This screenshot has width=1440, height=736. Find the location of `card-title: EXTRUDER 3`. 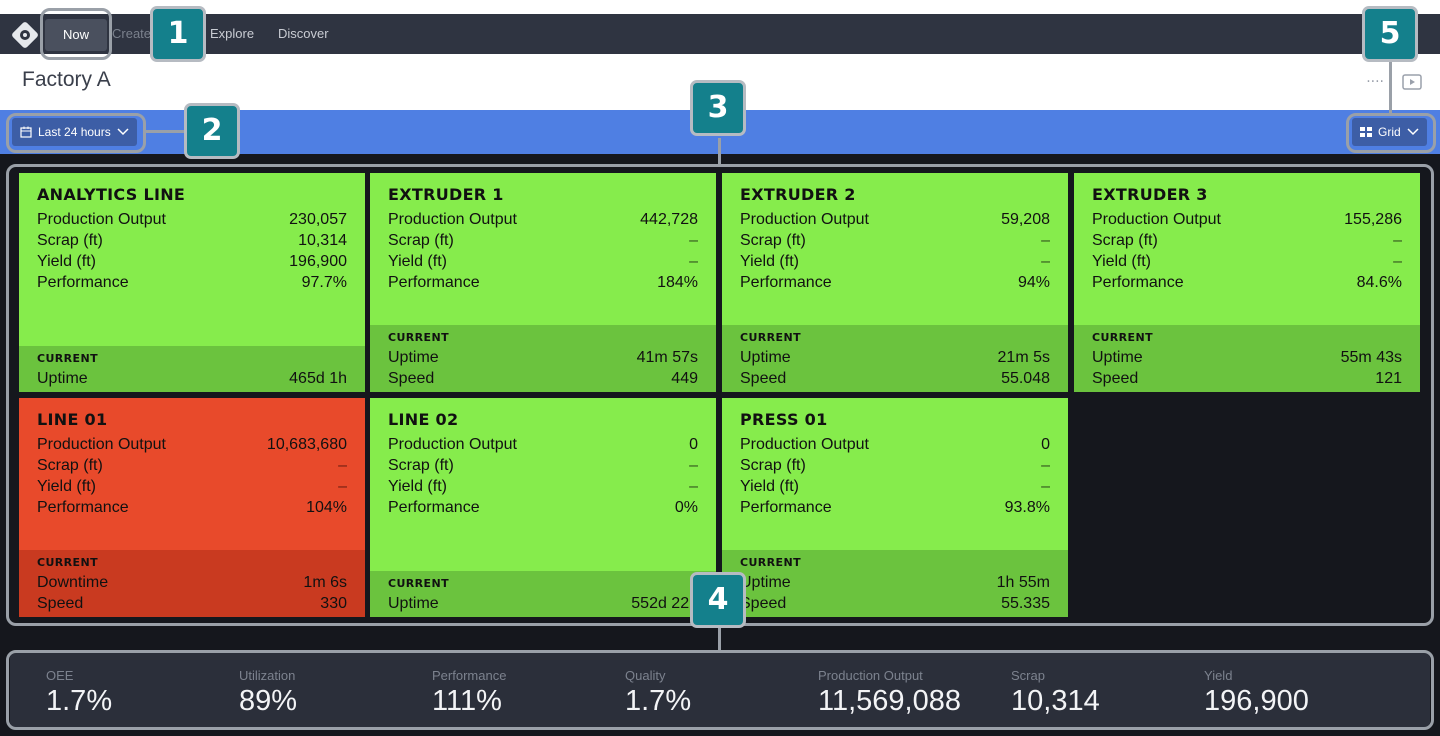

card-title: EXTRUDER 3 is located at coordinates (1150, 194).